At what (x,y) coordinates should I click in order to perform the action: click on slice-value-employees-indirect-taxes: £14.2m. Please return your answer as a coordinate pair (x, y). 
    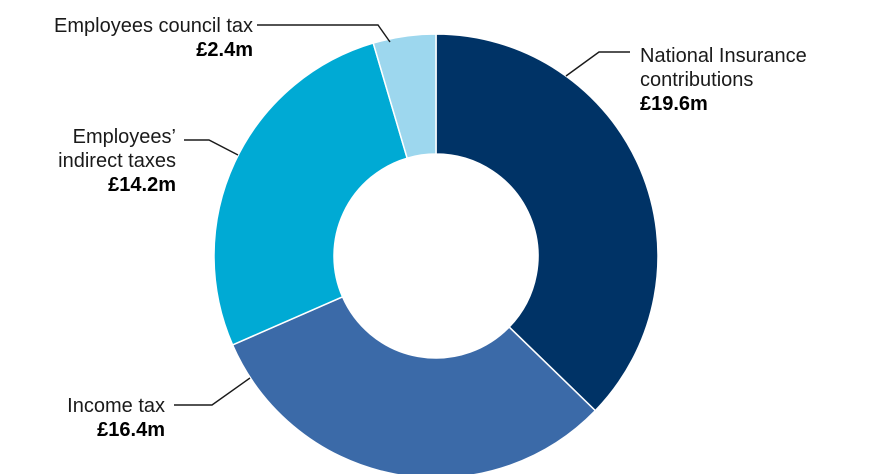
    Looking at the image, I should click on (142, 185).